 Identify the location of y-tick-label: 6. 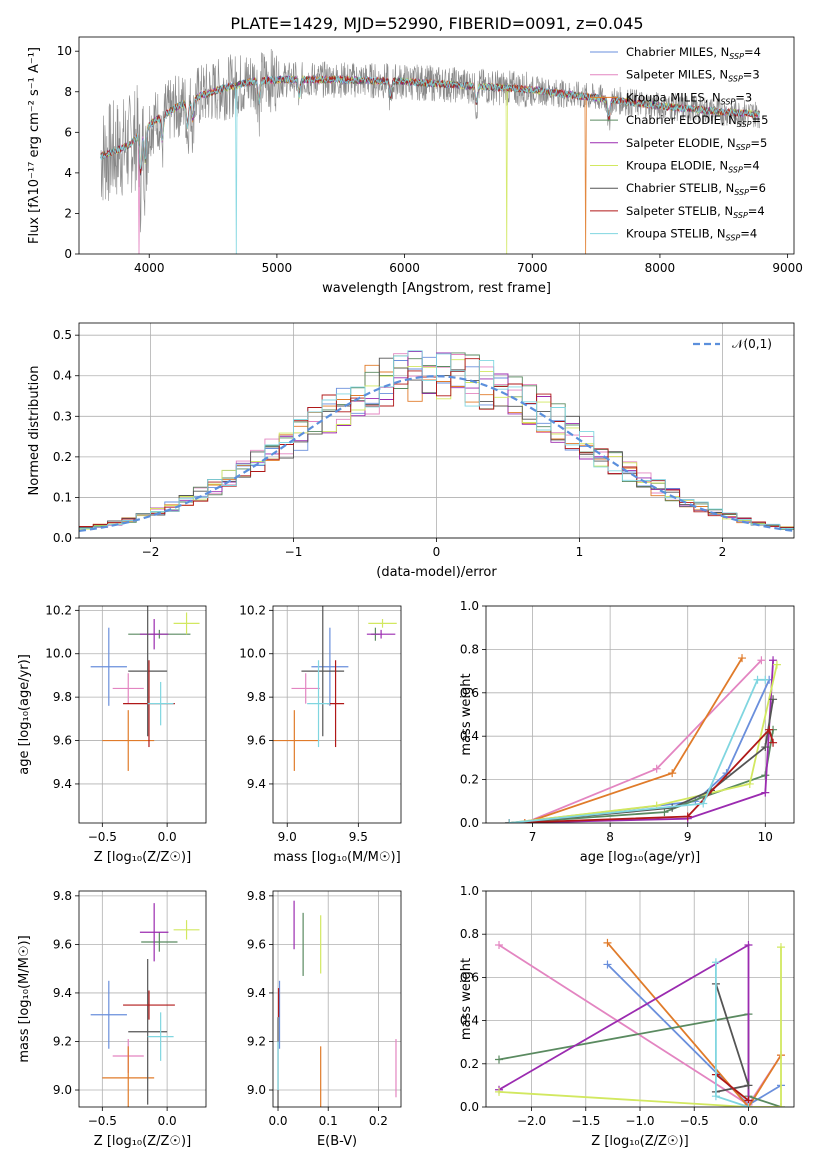
(68, 132).